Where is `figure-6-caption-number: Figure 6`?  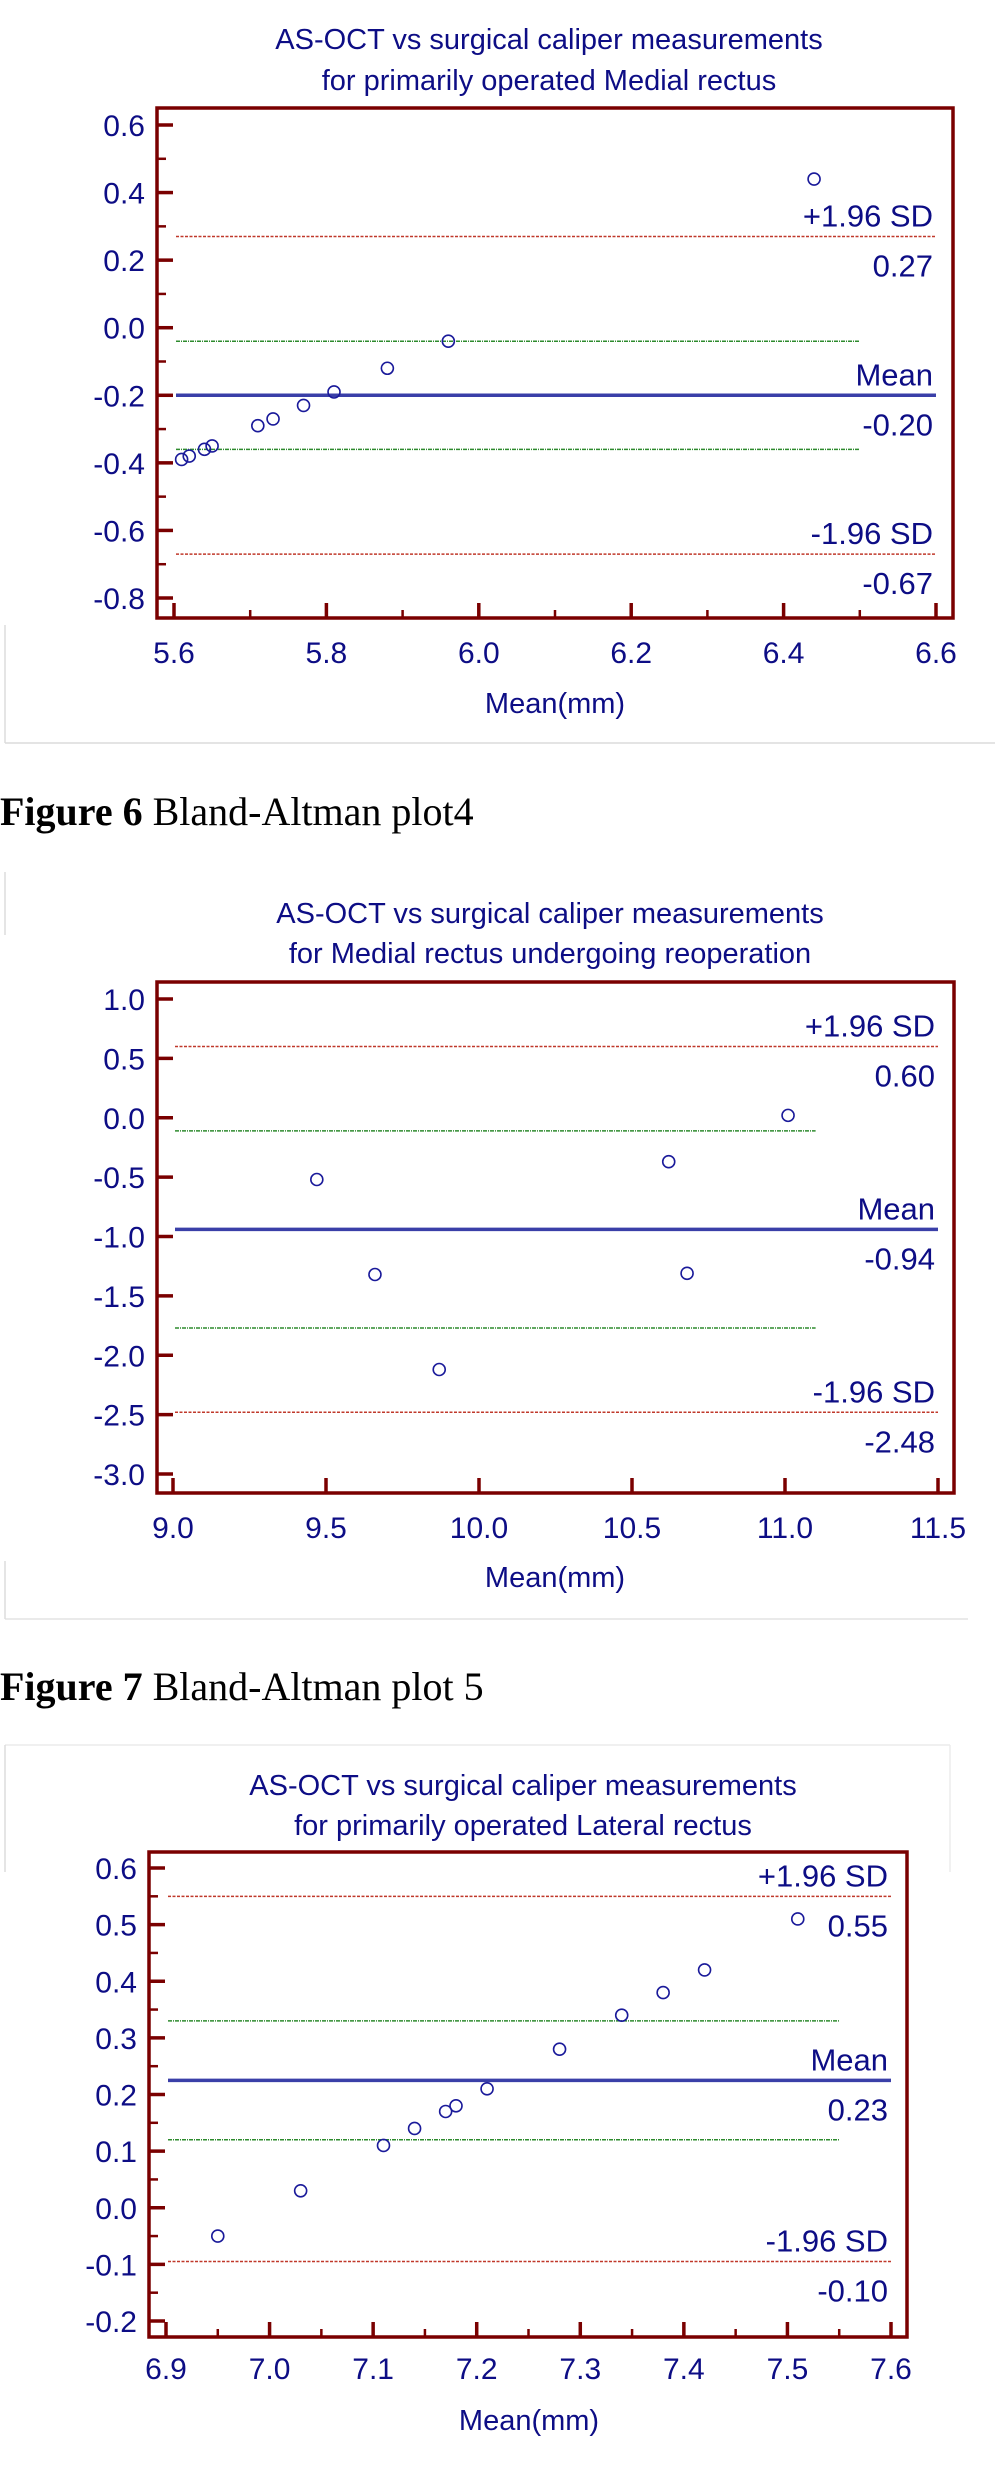
figure-6-caption-number: Figure 6 is located at coordinates (71, 811).